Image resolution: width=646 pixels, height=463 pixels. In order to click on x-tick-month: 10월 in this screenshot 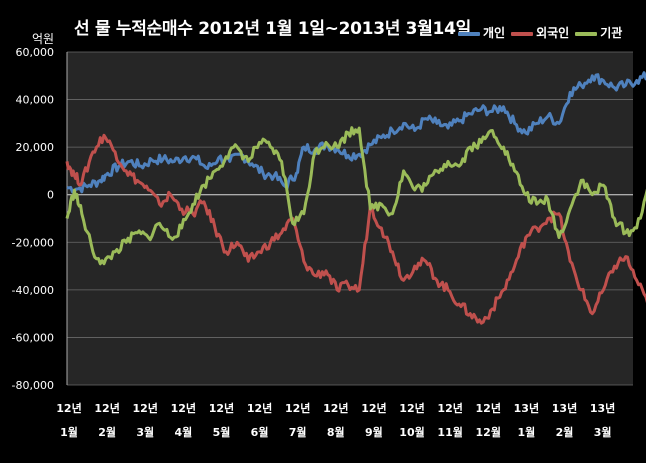, I will do `click(411, 432)`.